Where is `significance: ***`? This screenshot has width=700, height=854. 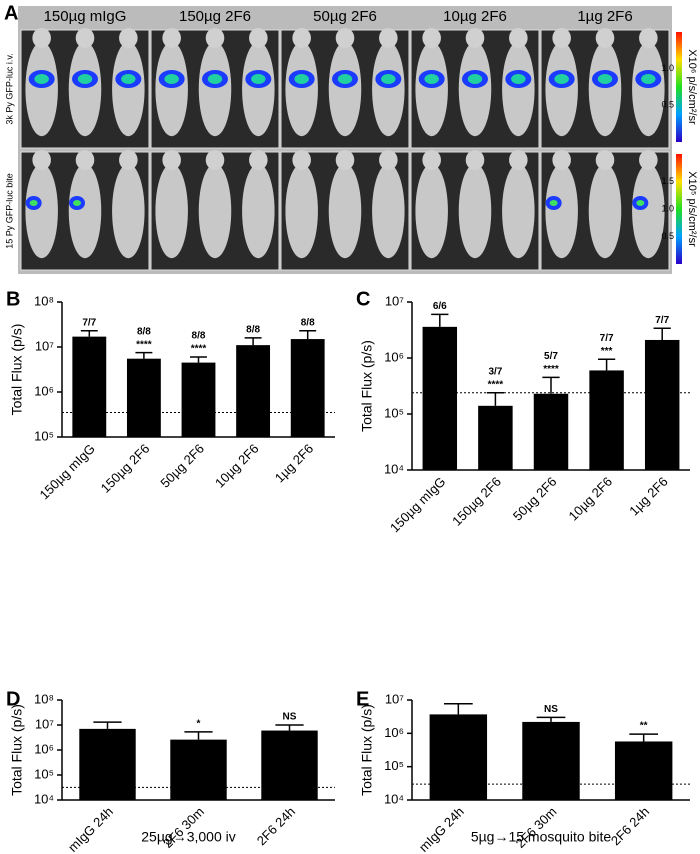
significance: *** is located at coordinates (607, 351).